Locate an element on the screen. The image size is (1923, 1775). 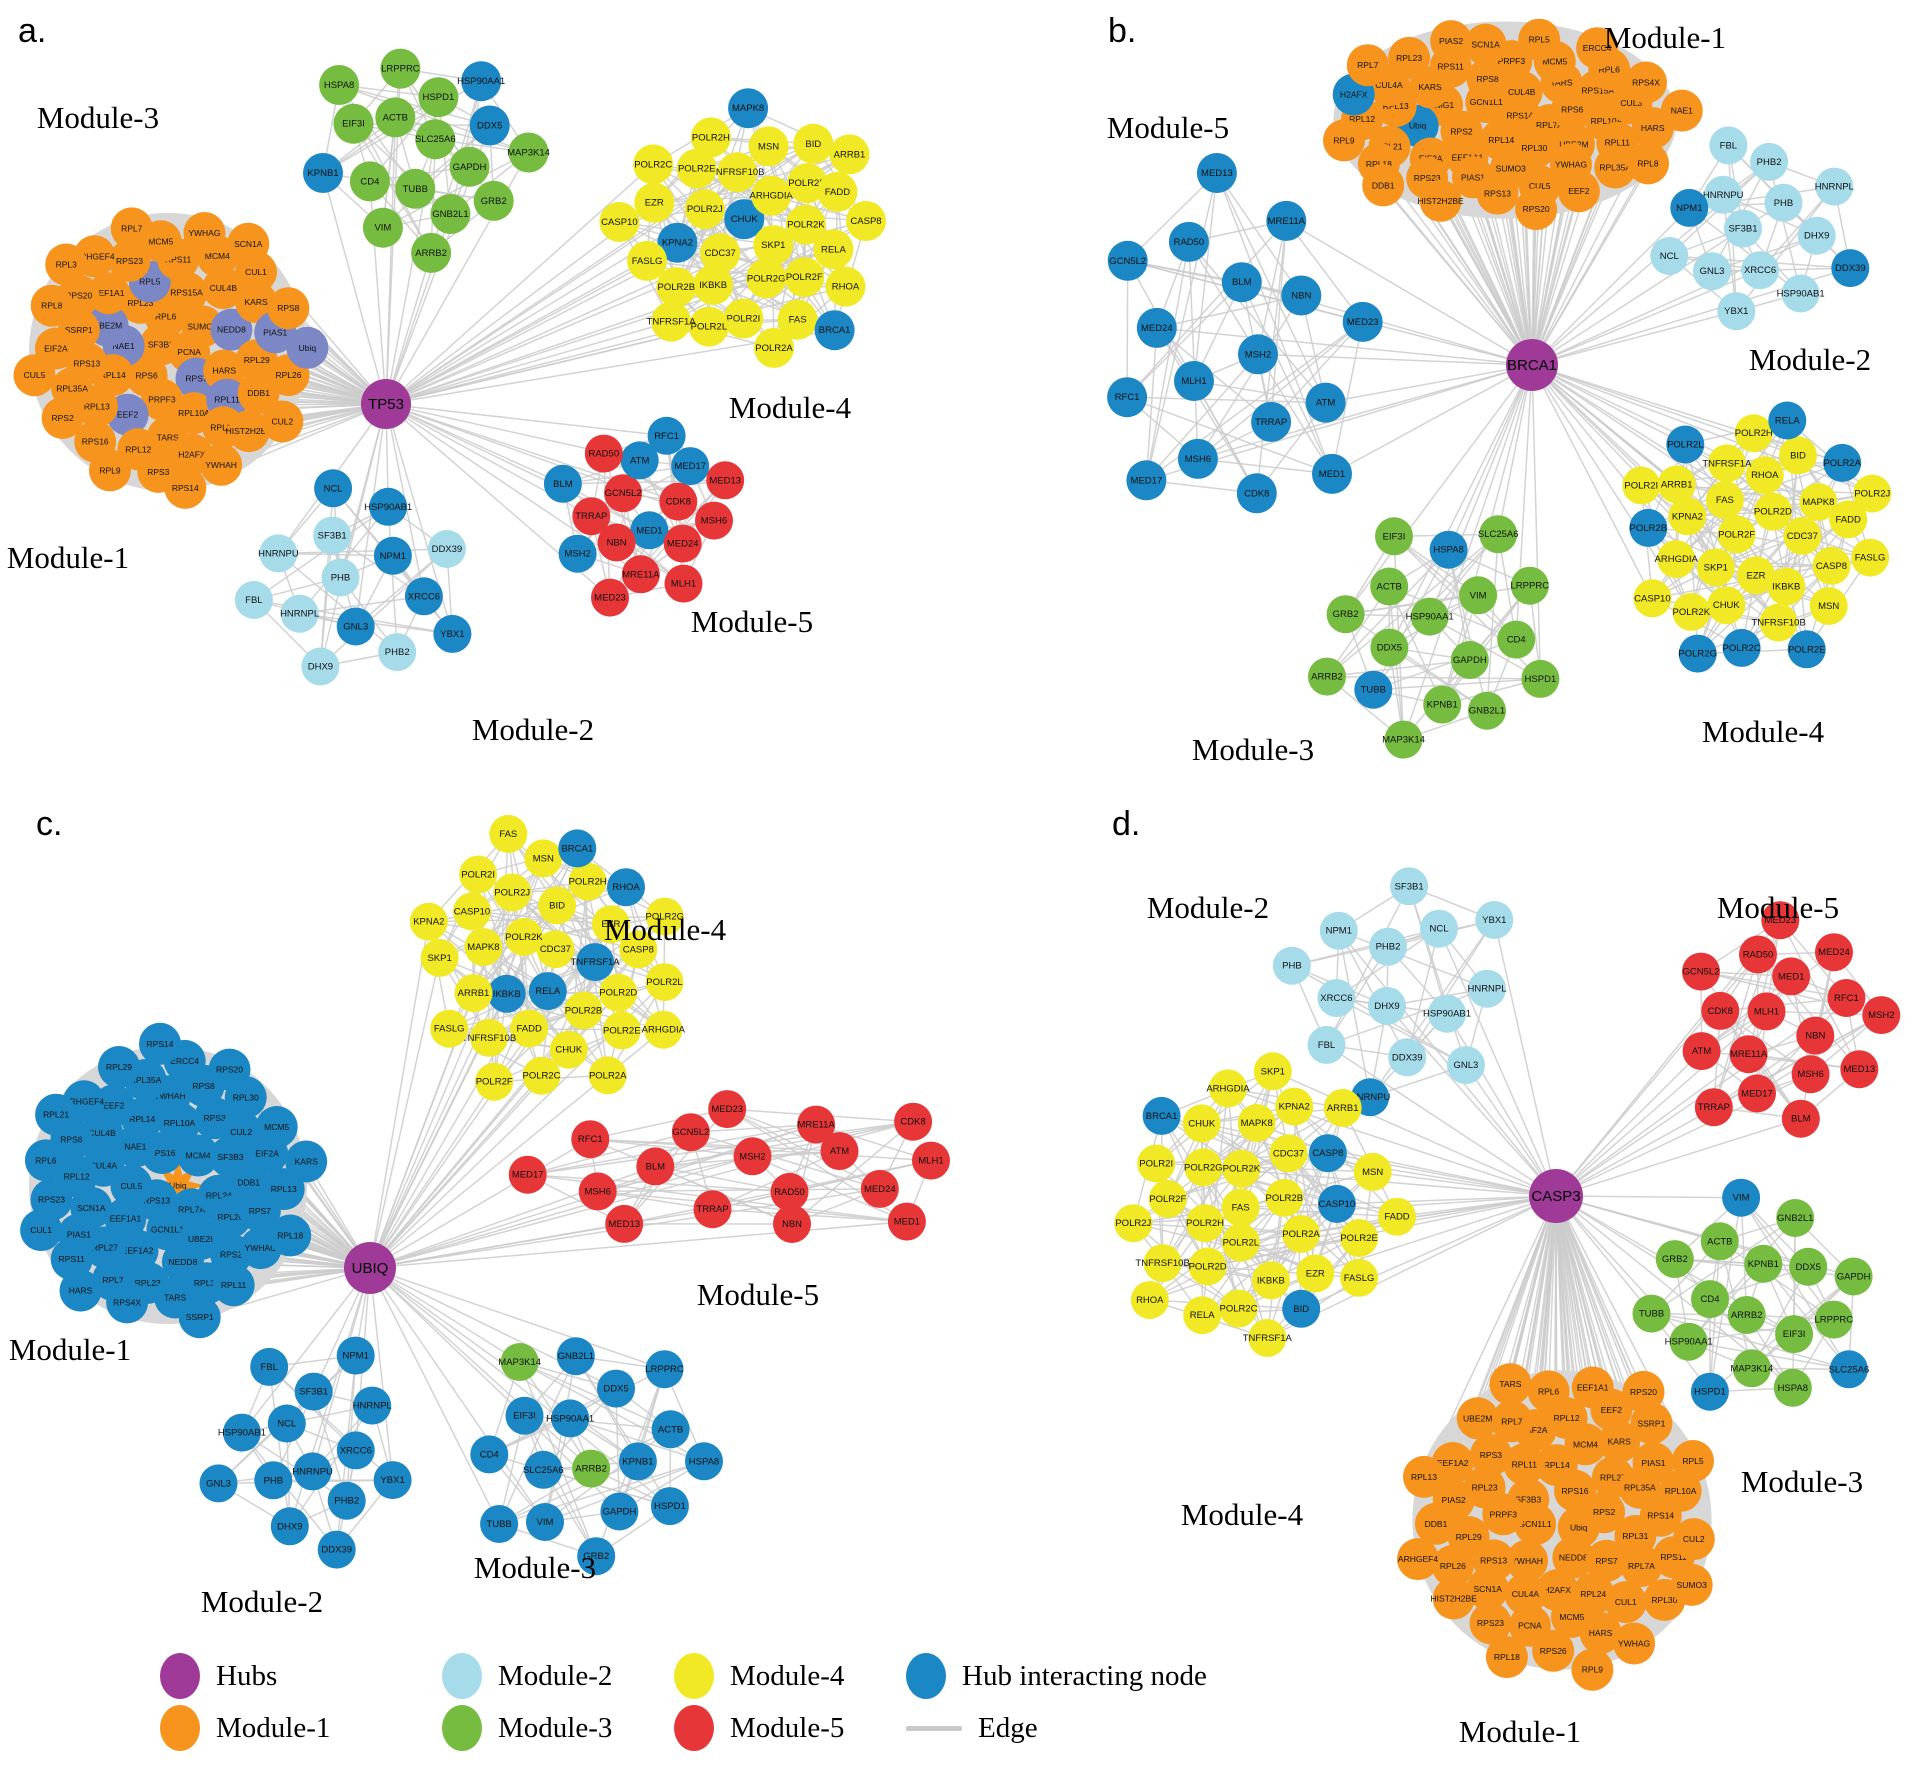
node-label: EIF2A is located at coordinates (1536, 1430).